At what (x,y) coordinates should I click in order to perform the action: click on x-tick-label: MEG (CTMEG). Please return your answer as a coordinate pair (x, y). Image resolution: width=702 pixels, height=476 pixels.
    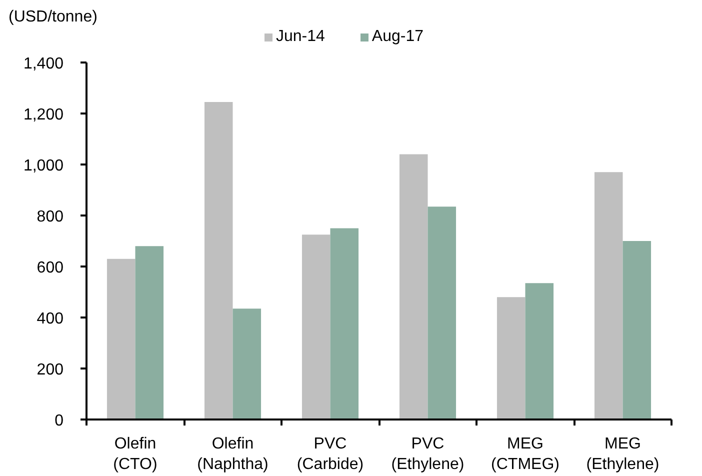
    Looking at the image, I should click on (525, 454).